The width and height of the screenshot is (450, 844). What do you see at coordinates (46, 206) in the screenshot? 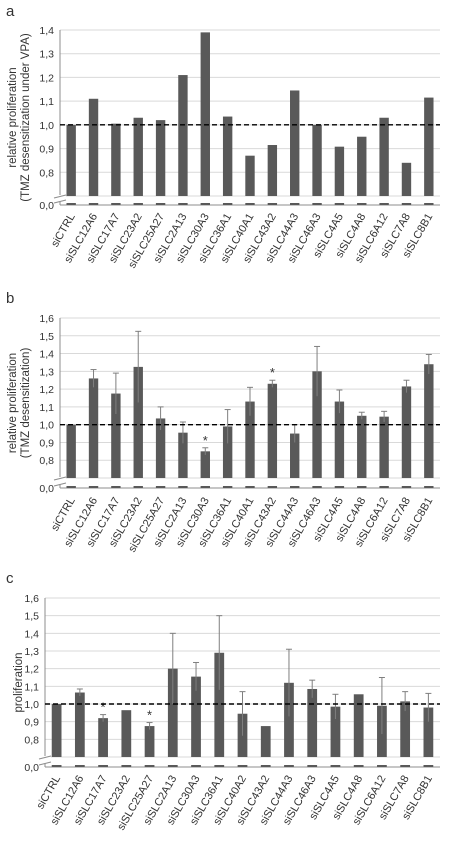
I see `y-tick-label: 0,0` at bounding box center [46, 206].